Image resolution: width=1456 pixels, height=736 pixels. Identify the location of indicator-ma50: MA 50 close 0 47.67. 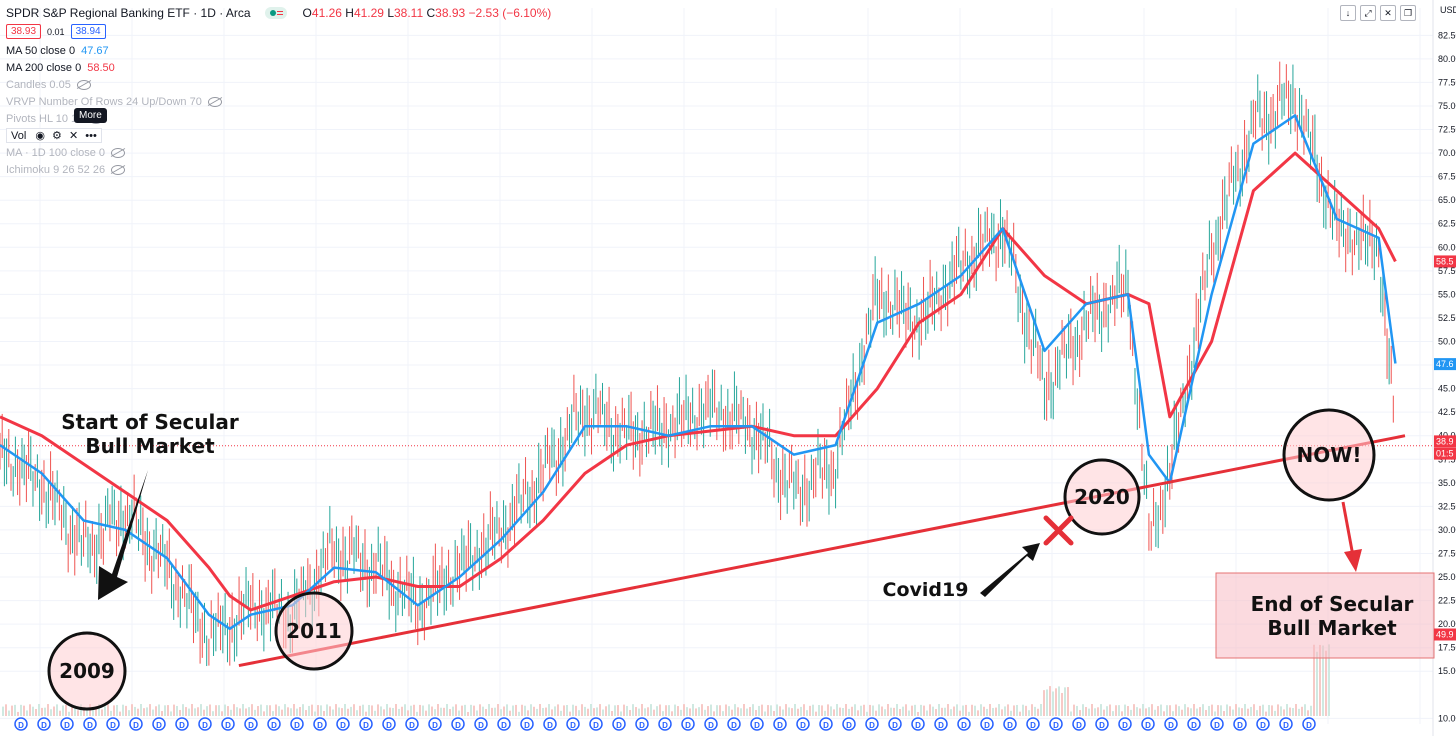
(57, 50).